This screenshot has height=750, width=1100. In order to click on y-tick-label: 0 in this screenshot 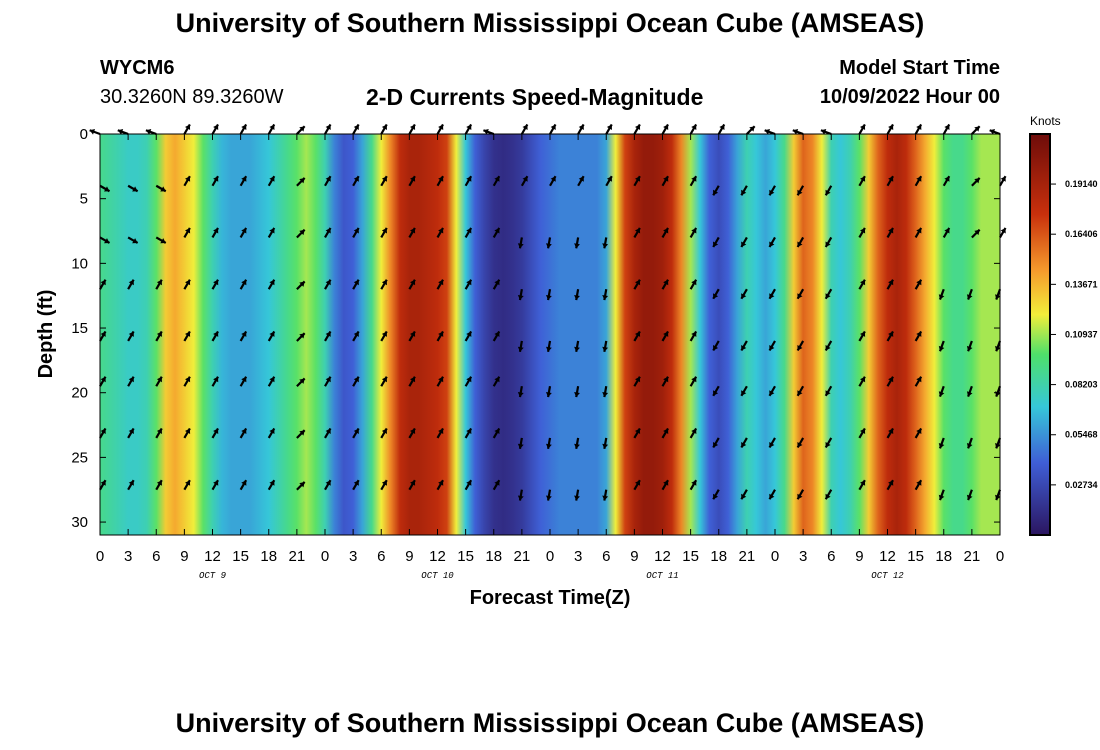, I will do `click(84, 134)`.